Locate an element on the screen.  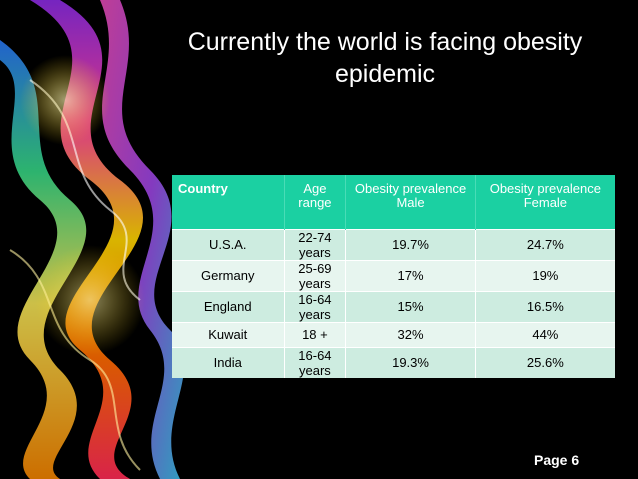
cell-country: U.S.A. is located at coordinates (228, 244).